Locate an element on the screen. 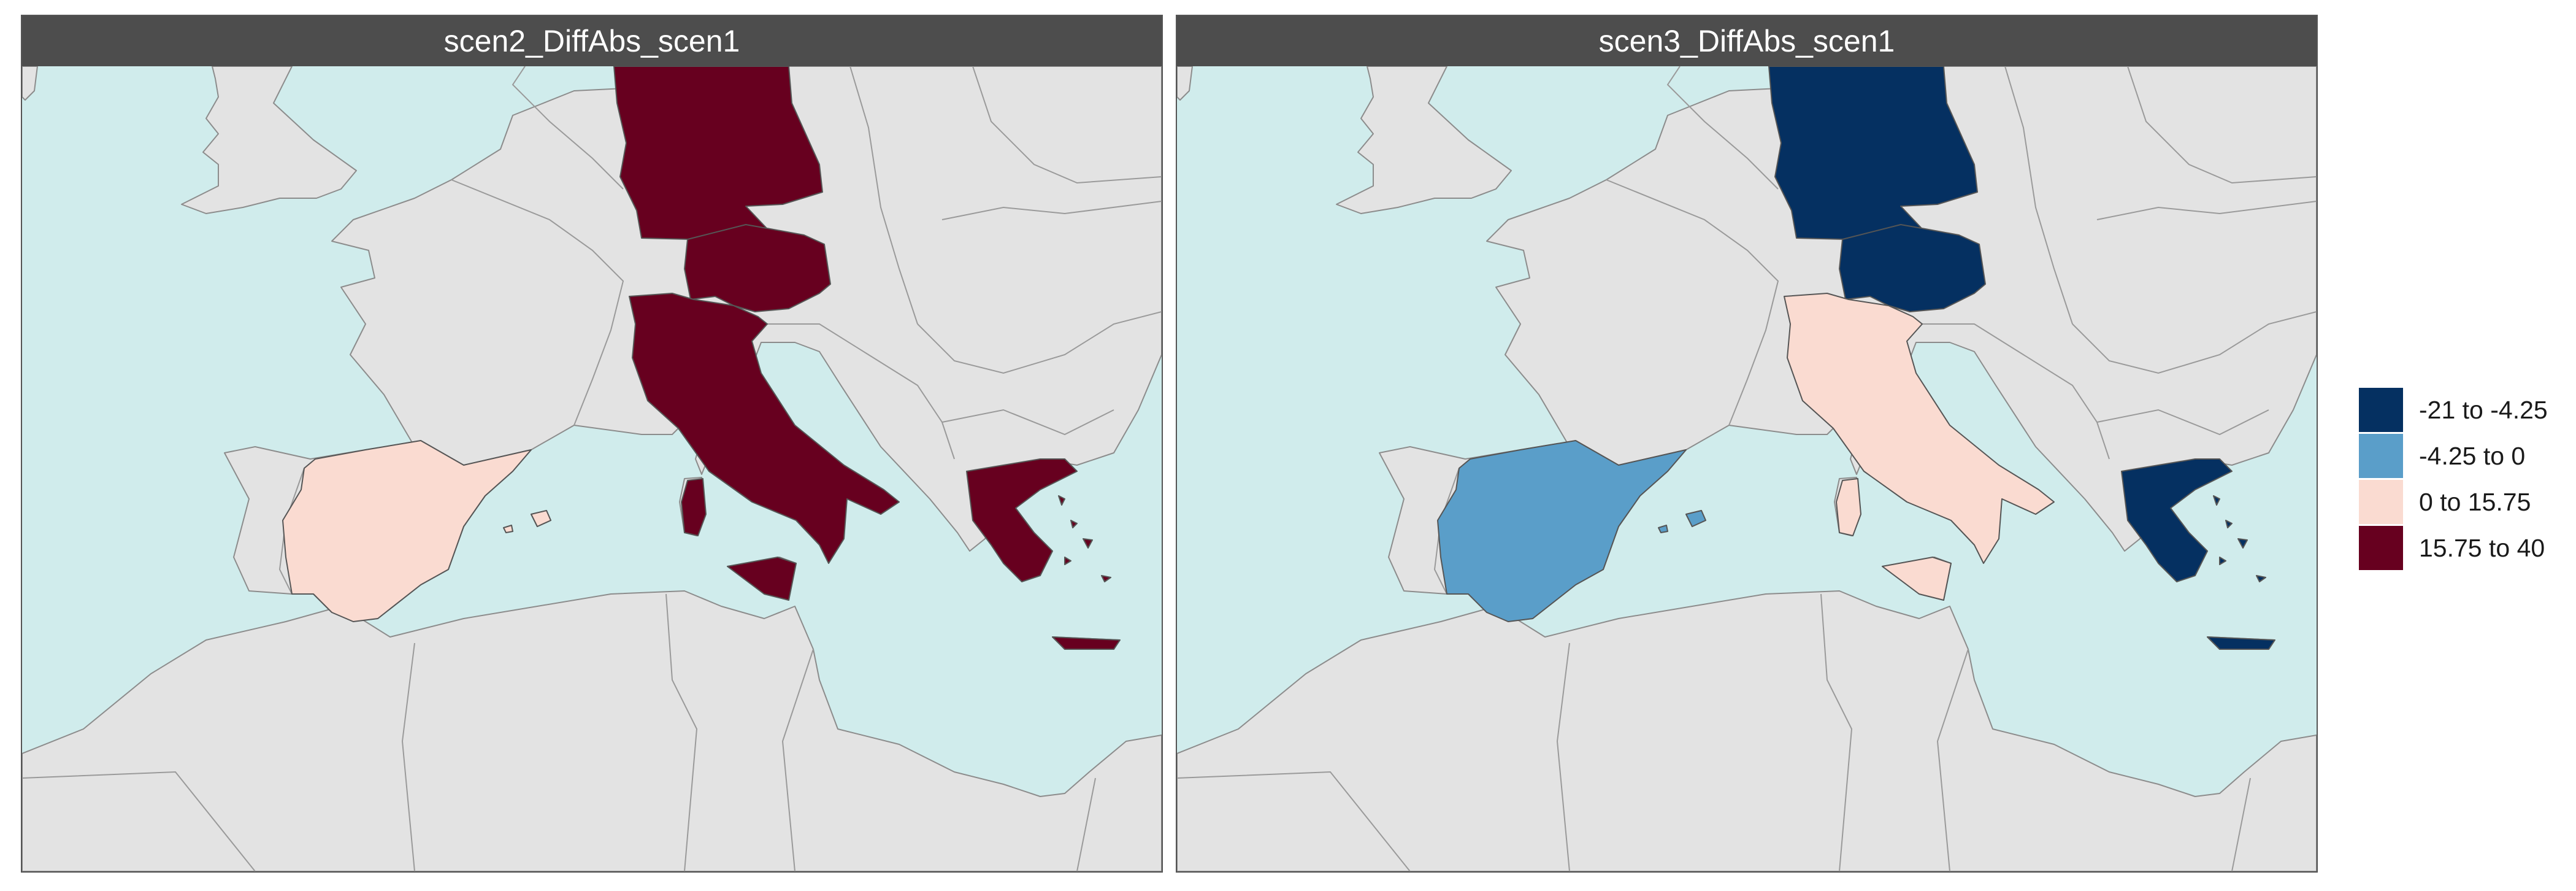  legend-item: -4.25 to 0 is located at coordinates (2453, 456).